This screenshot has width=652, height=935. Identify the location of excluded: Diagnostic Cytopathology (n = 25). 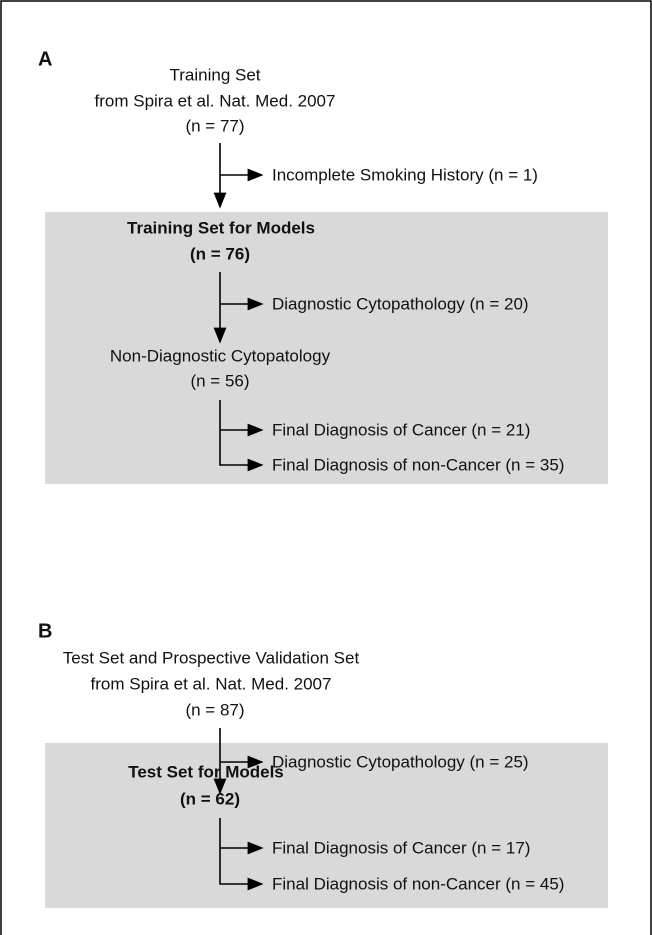
(400, 761).